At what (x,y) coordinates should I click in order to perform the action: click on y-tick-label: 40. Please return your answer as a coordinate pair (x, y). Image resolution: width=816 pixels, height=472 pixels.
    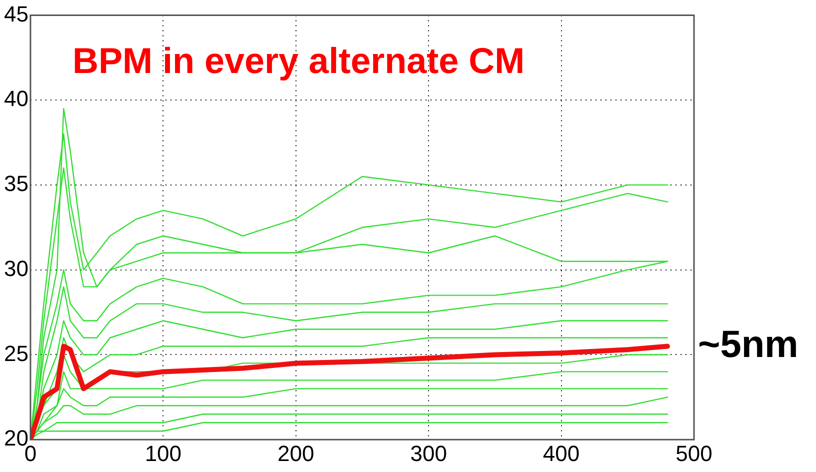
    Looking at the image, I should click on (16, 99).